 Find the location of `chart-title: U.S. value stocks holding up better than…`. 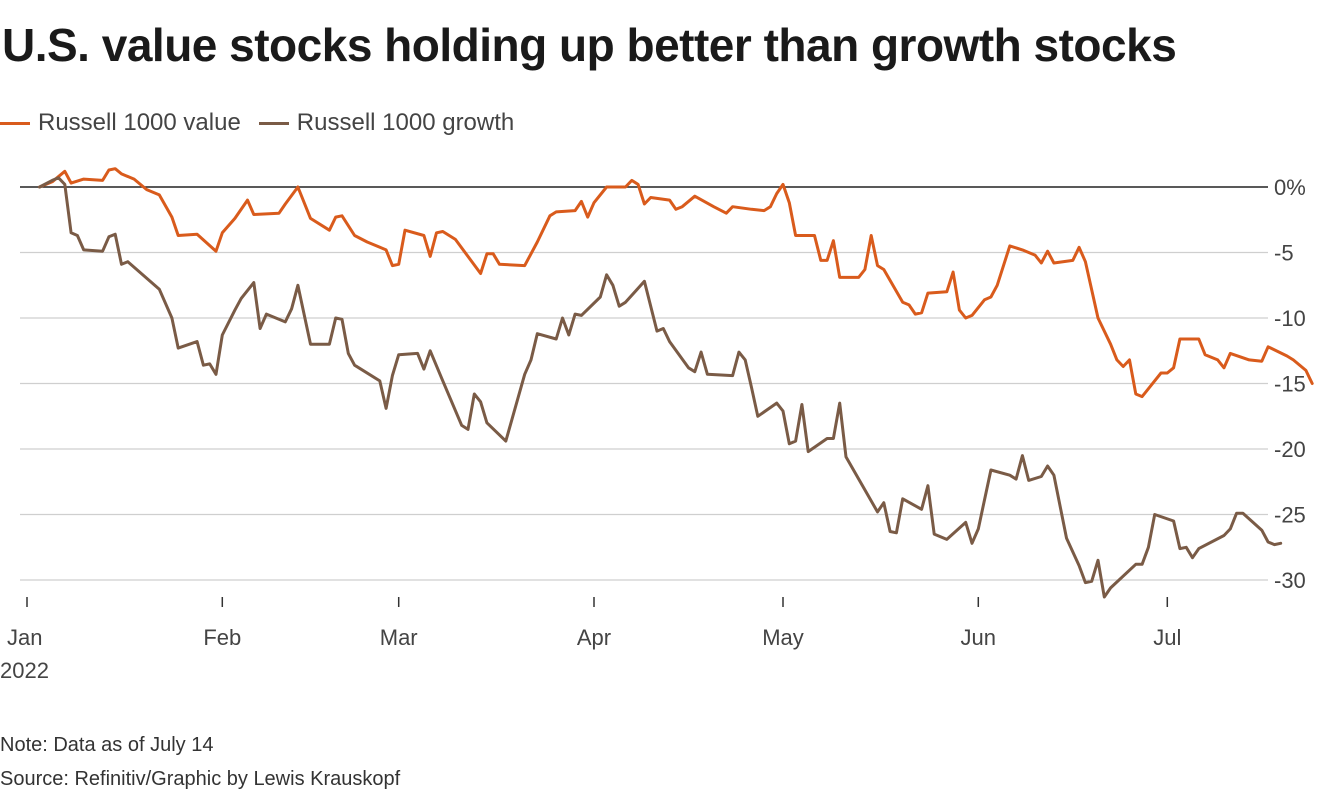

chart-title: U.S. value stocks holding up better than… is located at coordinates (589, 45).